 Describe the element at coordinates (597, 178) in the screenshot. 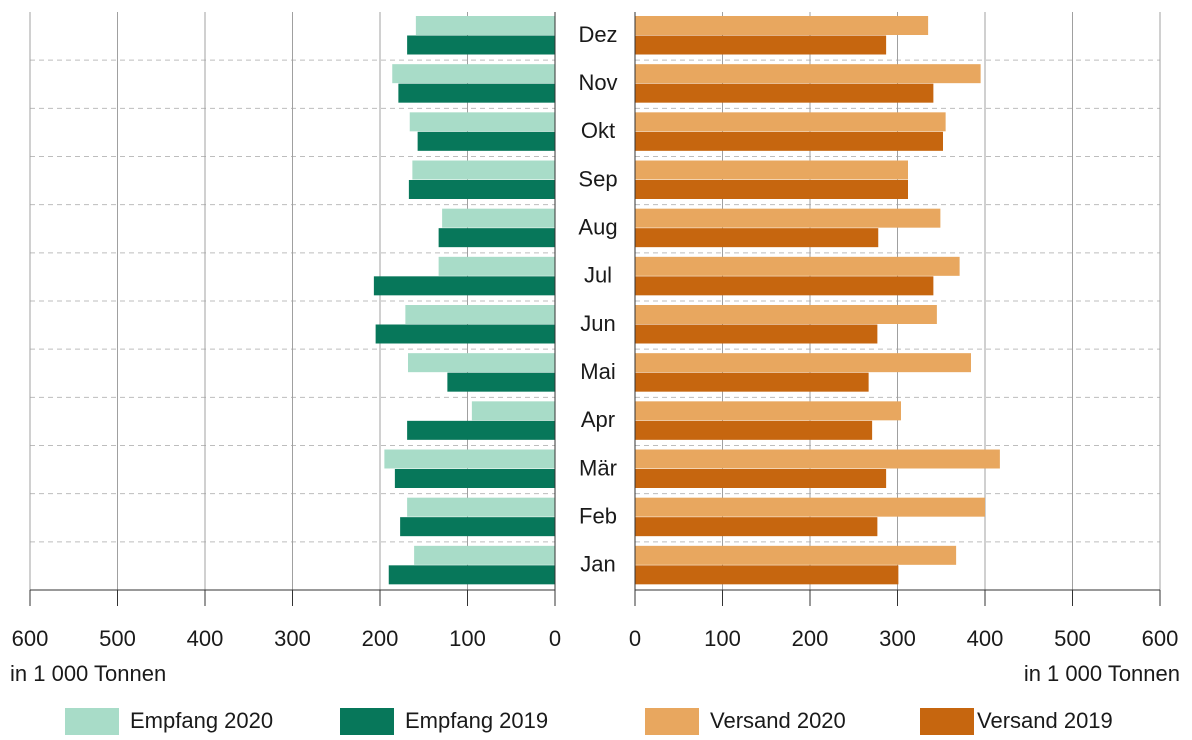

I see `category-label: Sep` at that location.